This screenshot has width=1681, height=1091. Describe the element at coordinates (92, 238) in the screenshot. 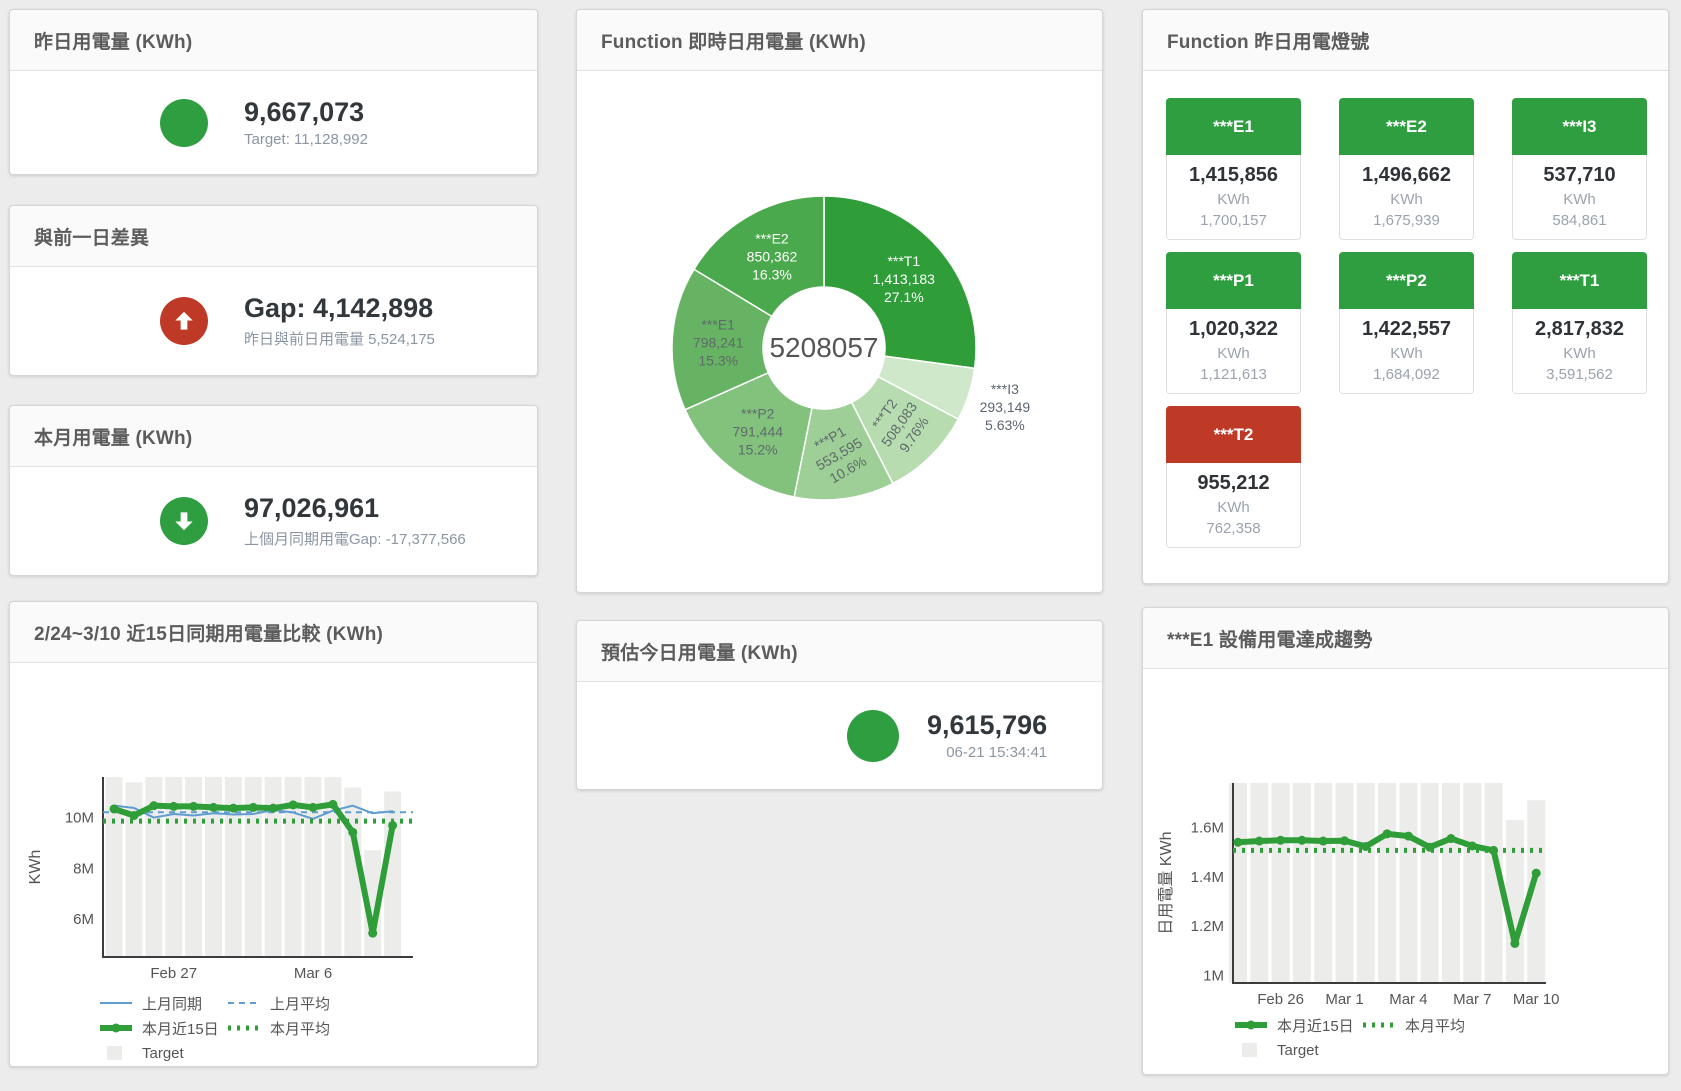

I see `panel-title: 與前一日差異` at that location.